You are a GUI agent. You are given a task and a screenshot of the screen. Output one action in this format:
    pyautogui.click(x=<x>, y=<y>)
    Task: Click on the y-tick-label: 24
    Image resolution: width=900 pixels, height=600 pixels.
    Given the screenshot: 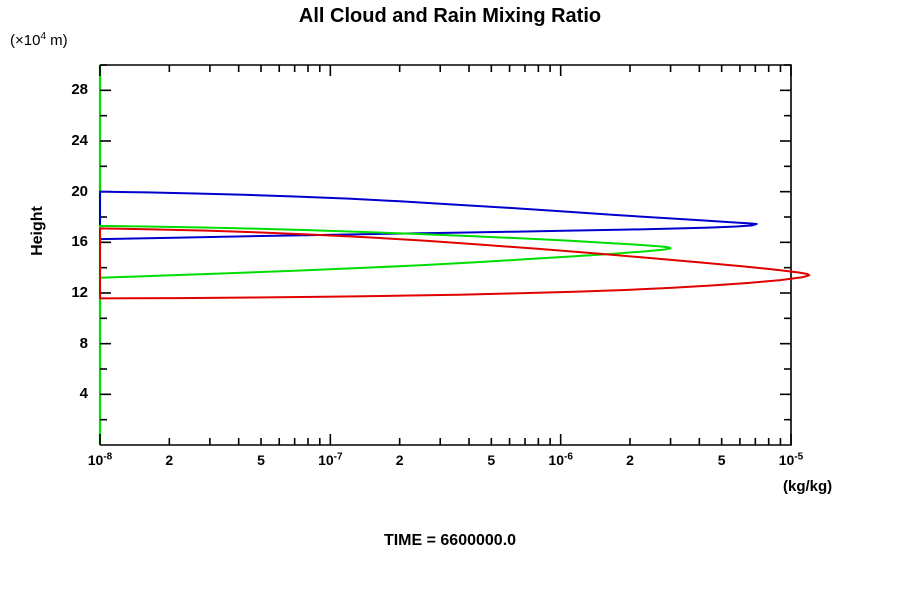 What is the action you would take?
    pyautogui.click(x=79, y=140)
    